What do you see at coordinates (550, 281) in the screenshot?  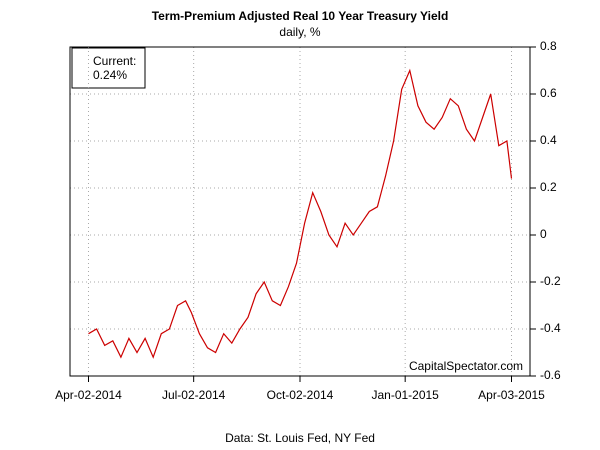 I see `y-tick-label: -0.2` at bounding box center [550, 281].